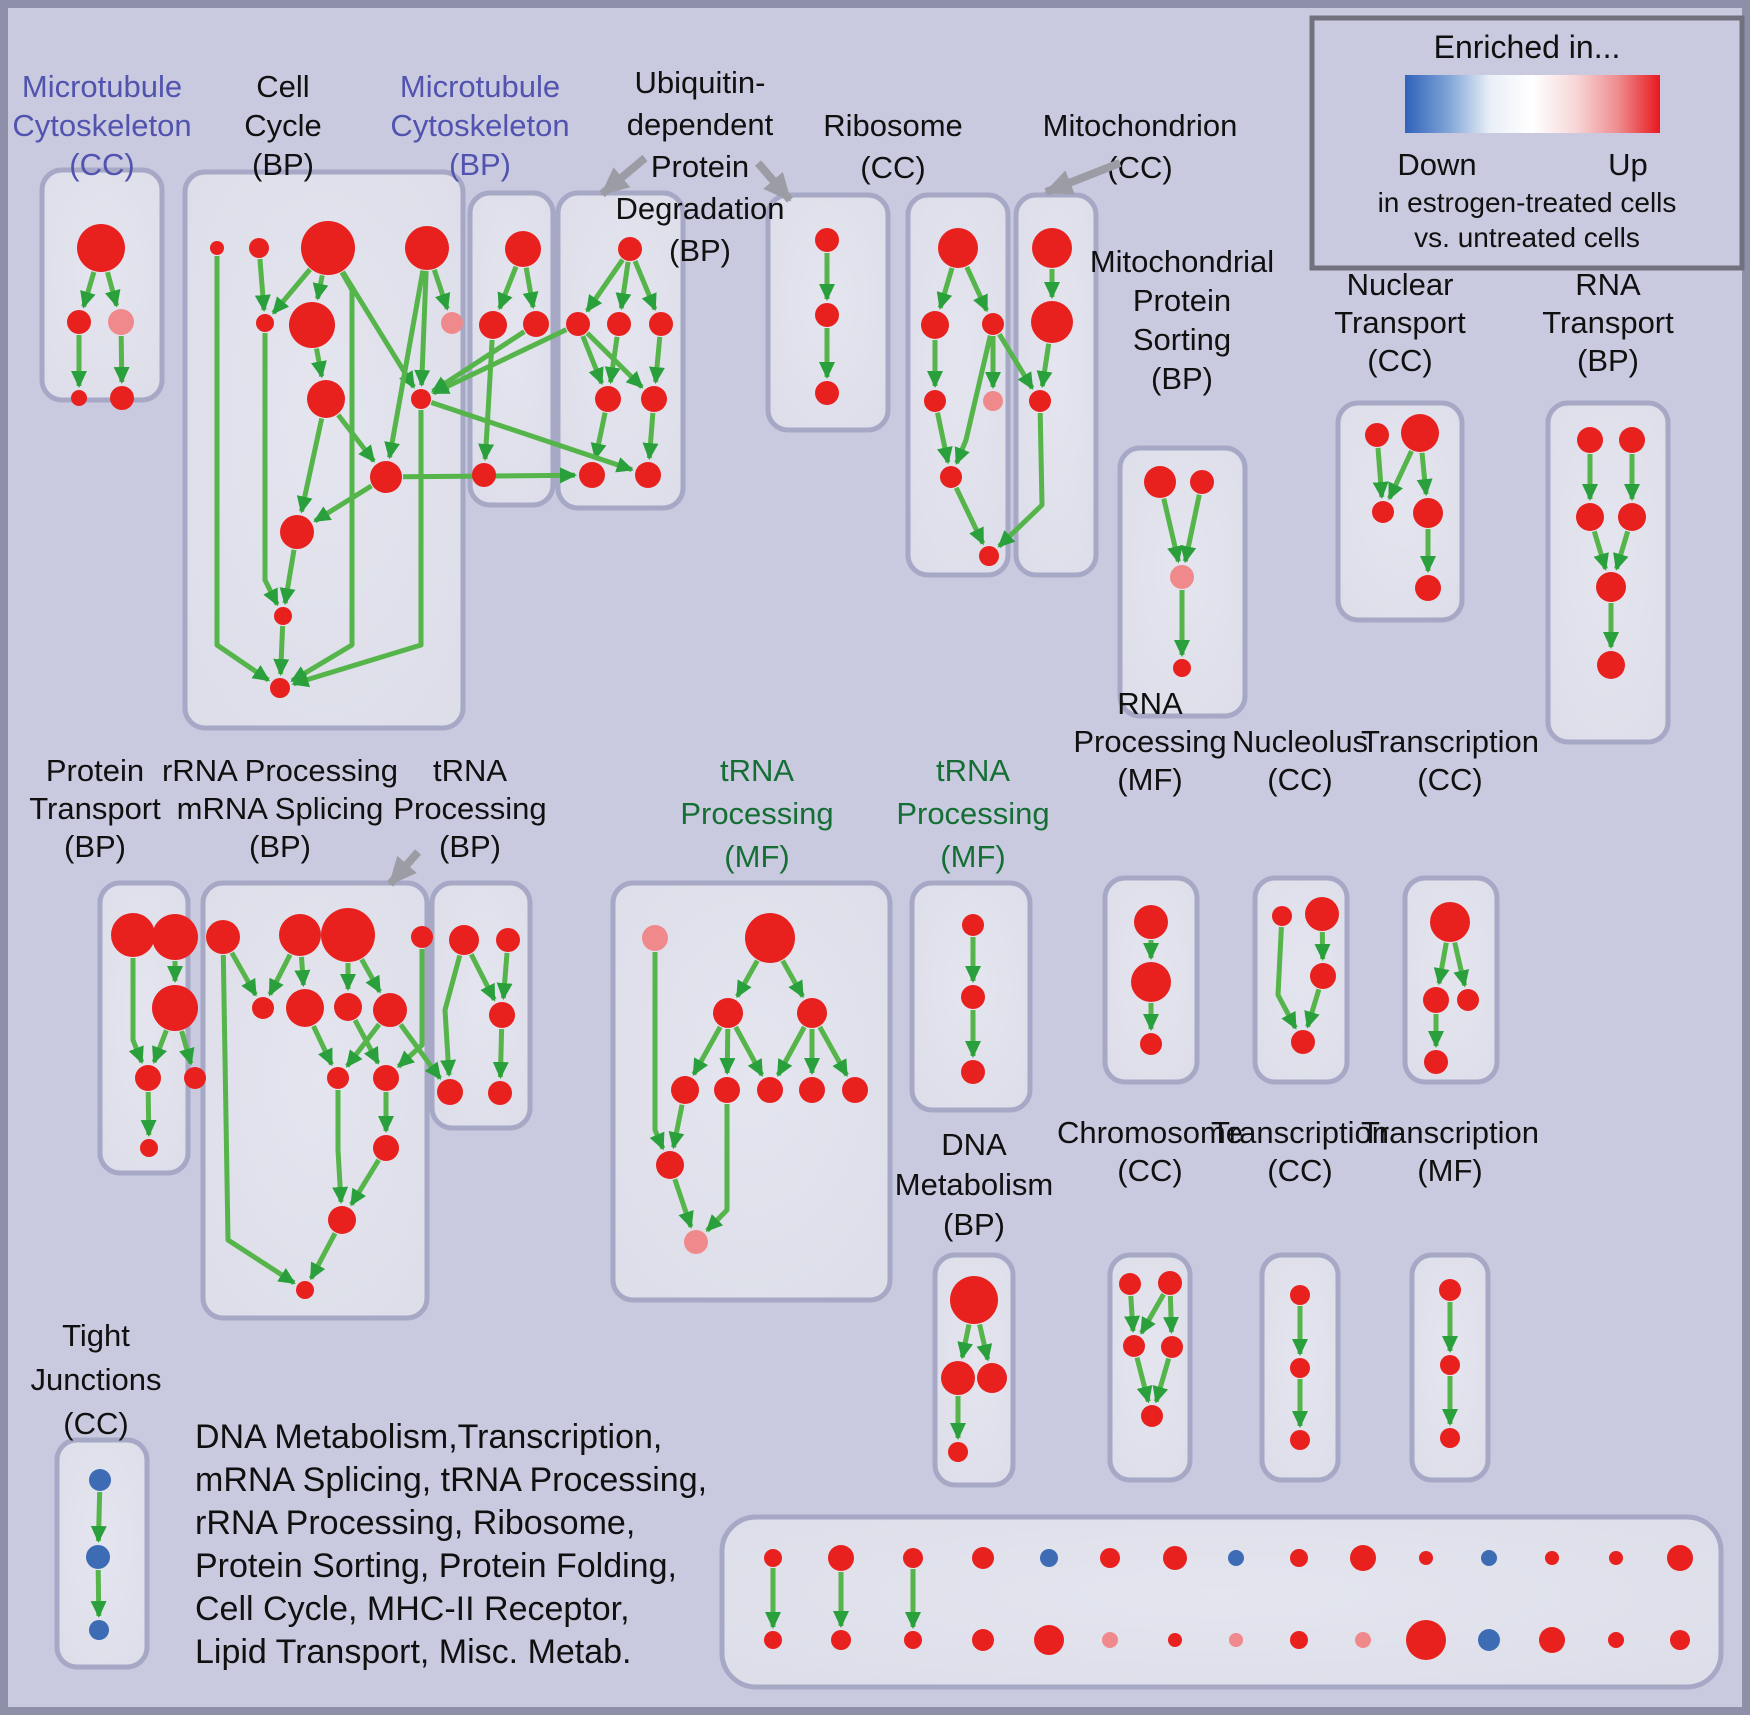 The height and width of the screenshot is (1715, 1750). What do you see at coordinates (1400, 475) in the screenshot?
I see `nuclear_transport-edge-nt1-nt2` at bounding box center [1400, 475].